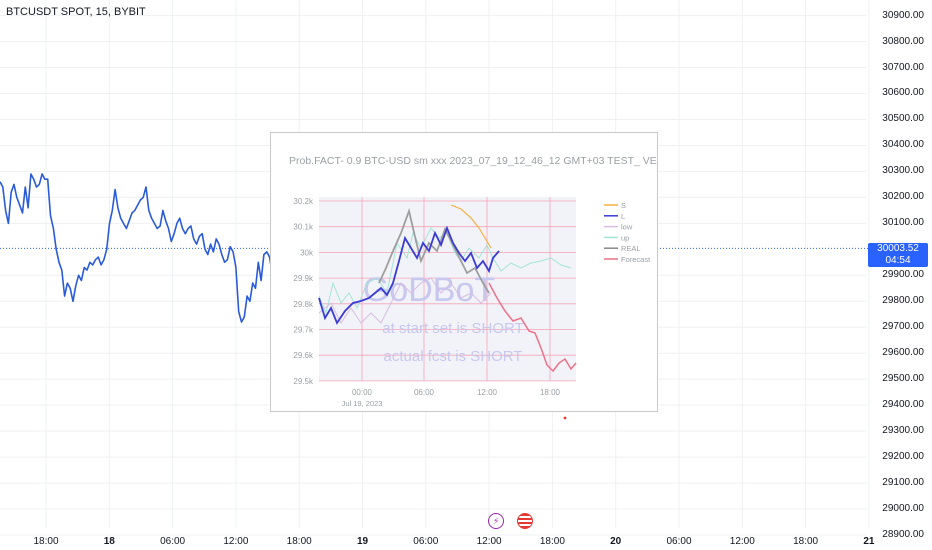  I want to click on time-tick-label: 18, so click(109, 541).